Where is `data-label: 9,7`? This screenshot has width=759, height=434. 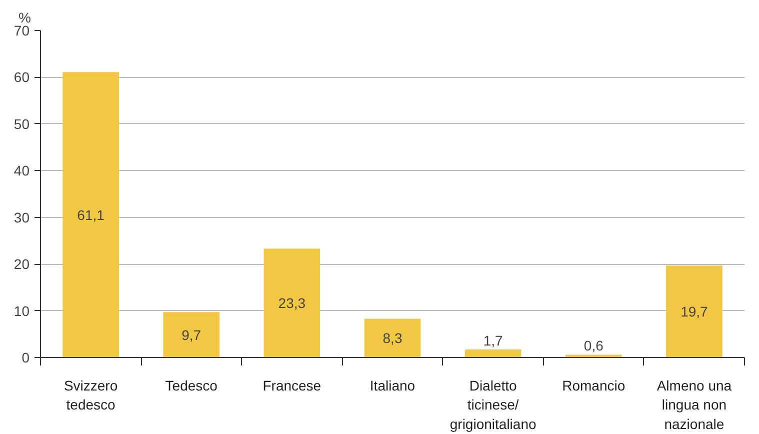 data-label: 9,7 is located at coordinates (192, 334).